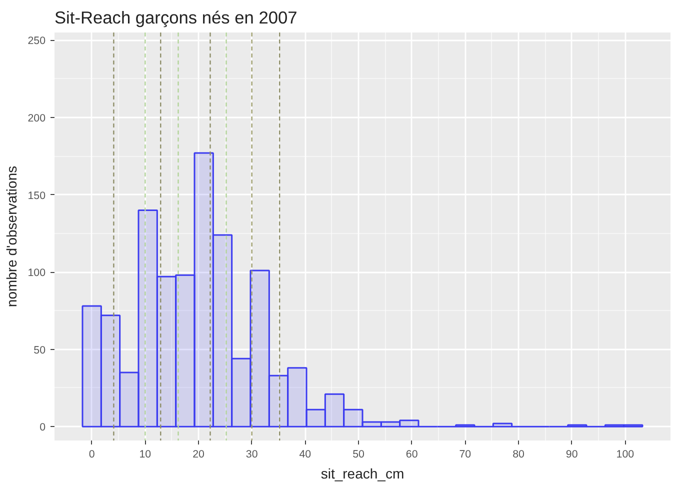 This screenshot has width=685, height=484. Describe the element at coordinates (37, 118) in the screenshot. I see `y-tick-label: 200` at that location.